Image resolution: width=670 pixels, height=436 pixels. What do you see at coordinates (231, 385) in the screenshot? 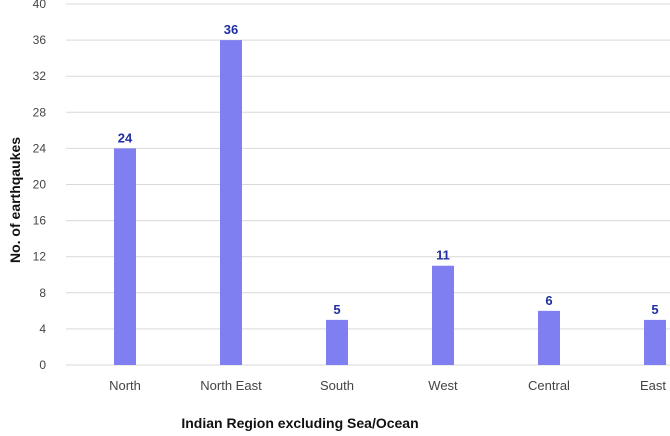
I see `category-label: North East` at bounding box center [231, 385].